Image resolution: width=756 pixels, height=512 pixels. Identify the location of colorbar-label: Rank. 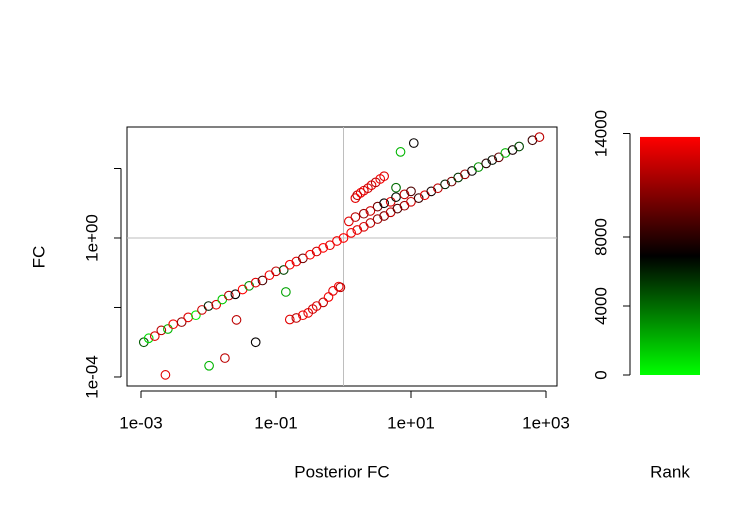
(670, 471).